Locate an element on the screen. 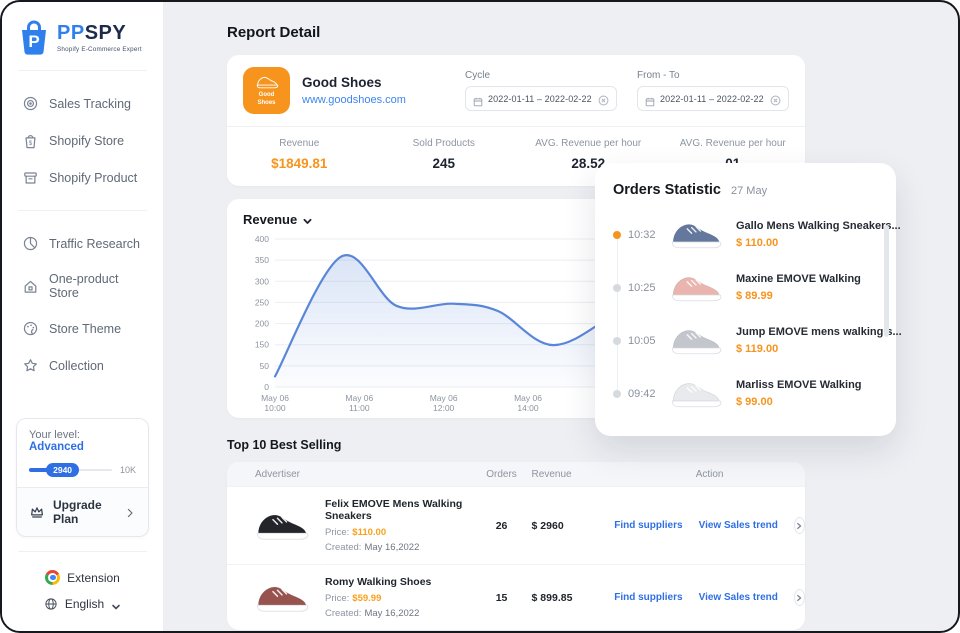  chart-title: Revenue is located at coordinates (270, 219).